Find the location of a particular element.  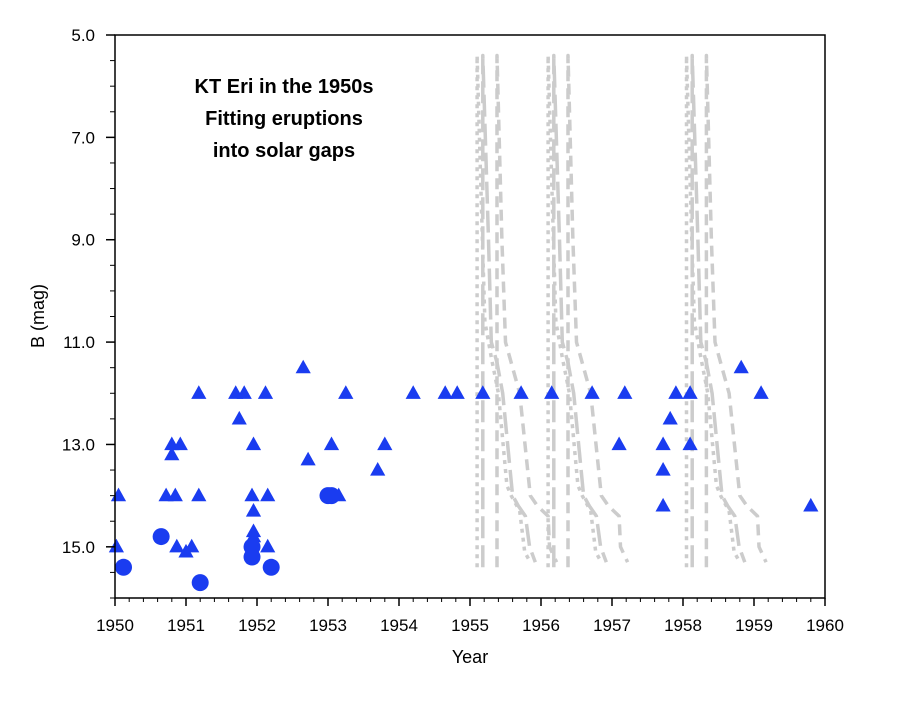

y-tick-label: 15.0 is located at coordinates (78, 547).